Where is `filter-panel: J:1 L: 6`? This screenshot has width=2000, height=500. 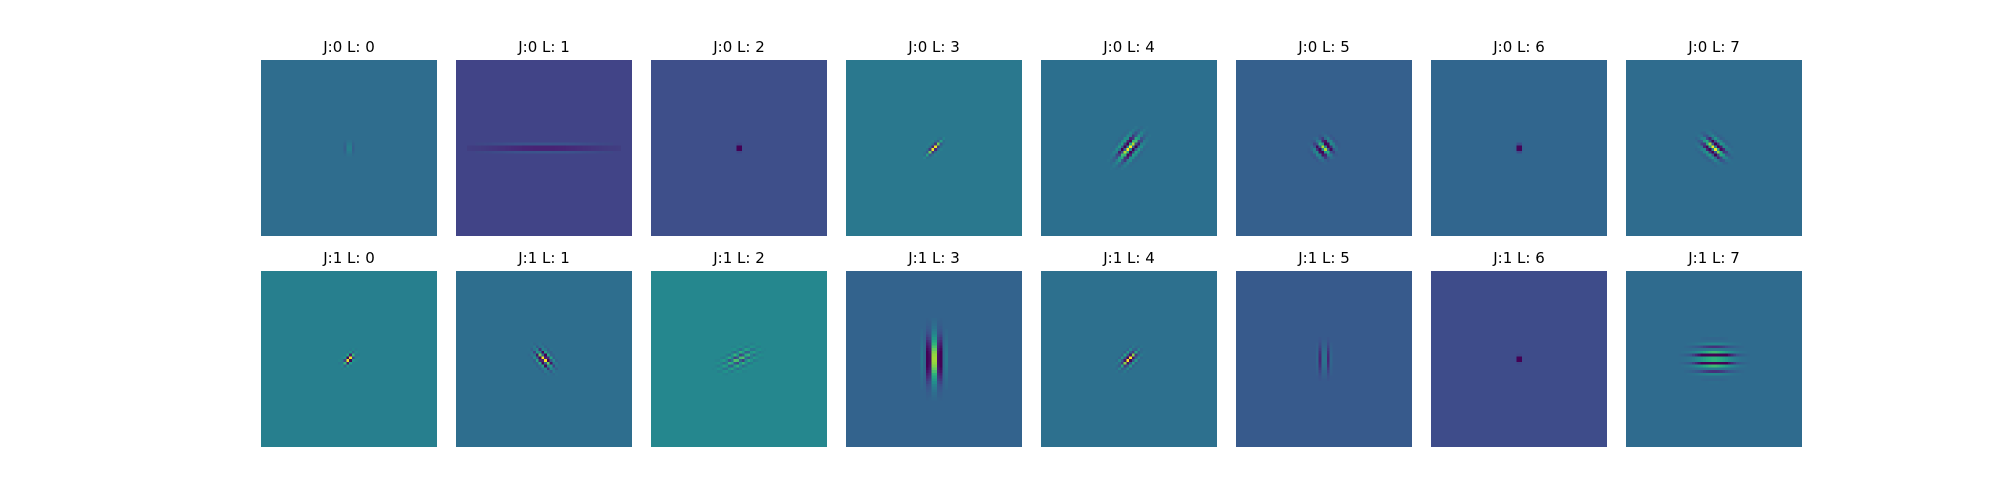 filter-panel: J:1 L: 6 is located at coordinates (1519, 348).